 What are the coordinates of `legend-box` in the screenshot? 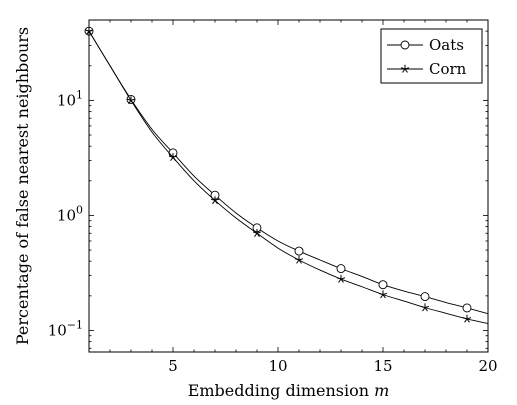 It's located at (431, 56).